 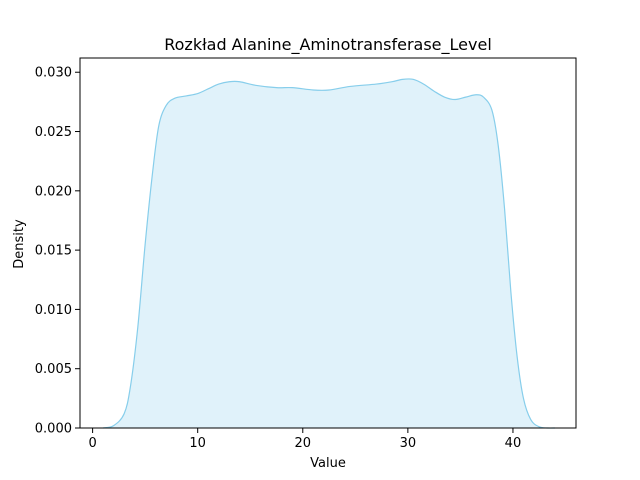 What do you see at coordinates (53, 251) in the screenshot?
I see `y-tick-label: 0.015` at bounding box center [53, 251].